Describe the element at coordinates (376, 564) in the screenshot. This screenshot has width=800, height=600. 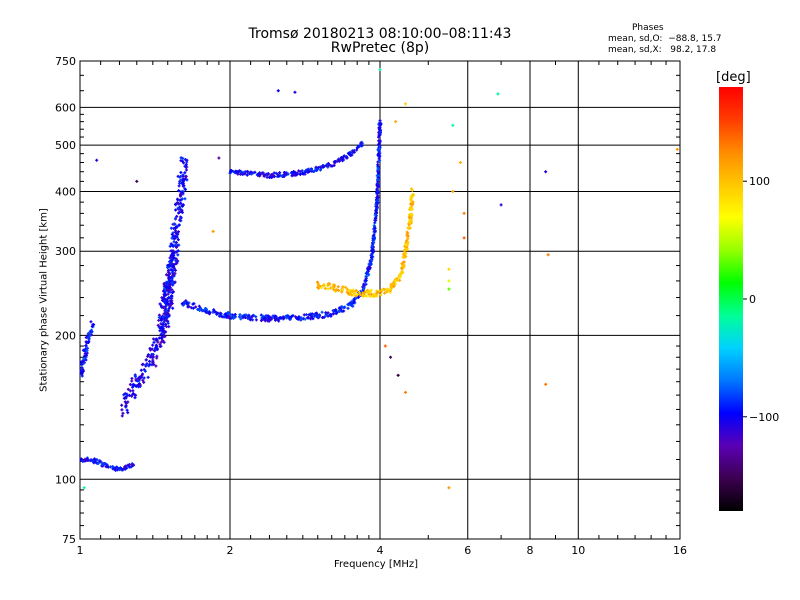
I see `x-axis-label: Frequency [MHz]` at that location.